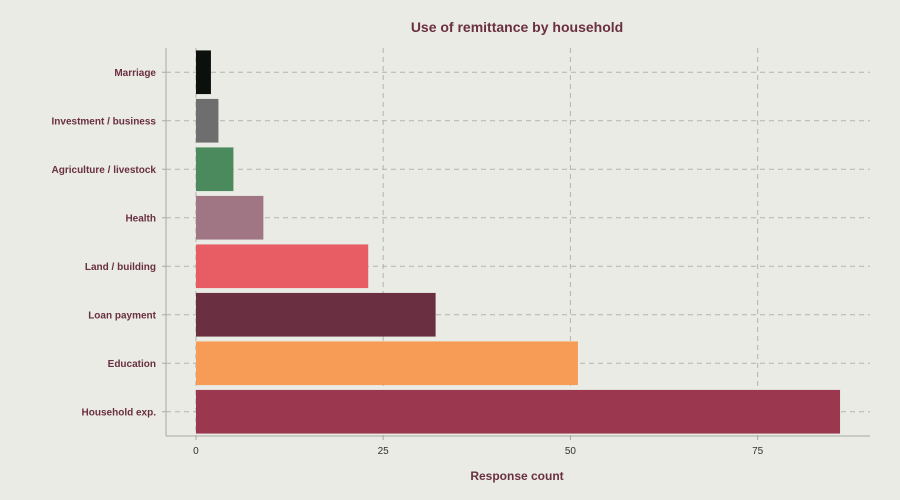 Image resolution: width=900 pixels, height=500 pixels. What do you see at coordinates (120, 267) in the screenshot?
I see `category-label: Land / building` at bounding box center [120, 267].